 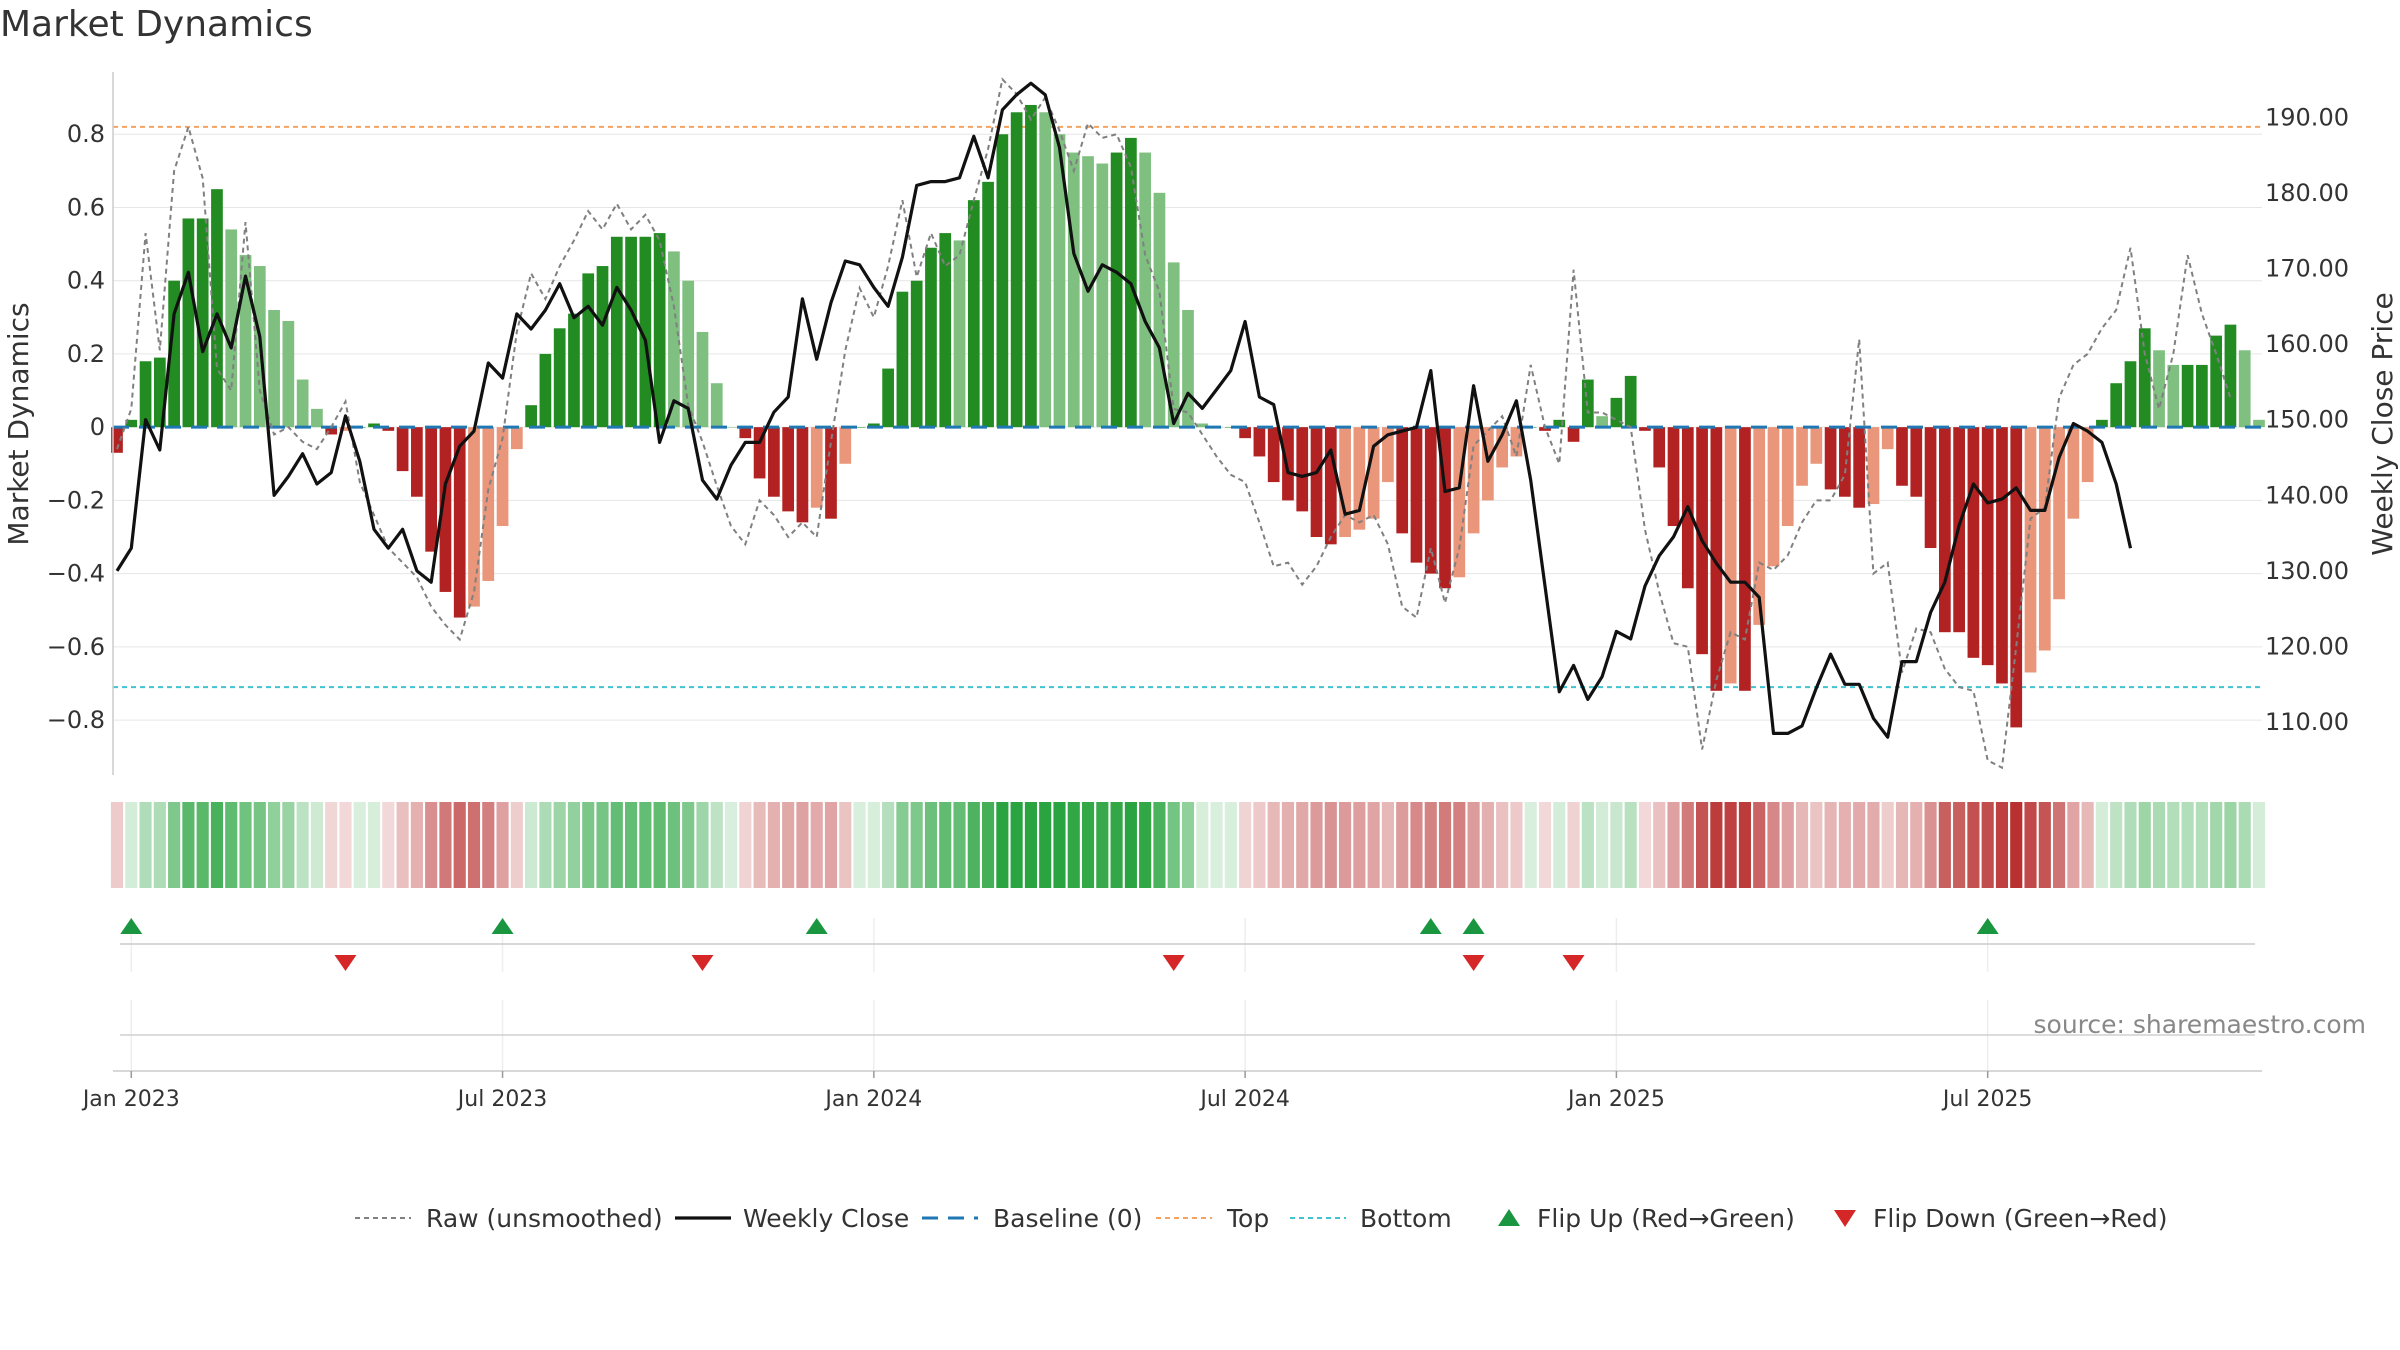 I want to click on left-tick-label: 0.2, so click(x=86, y=354).